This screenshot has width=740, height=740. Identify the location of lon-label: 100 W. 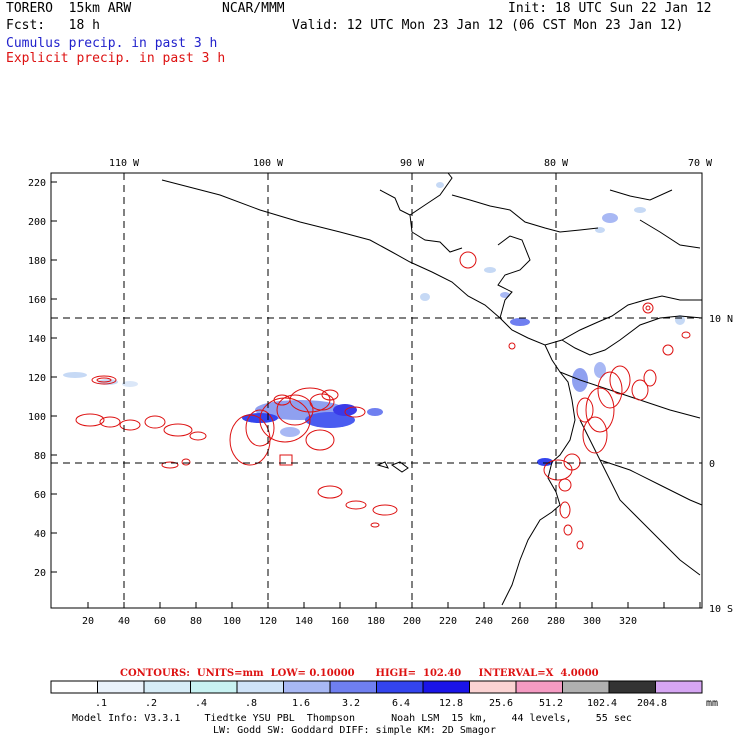
(268, 163).